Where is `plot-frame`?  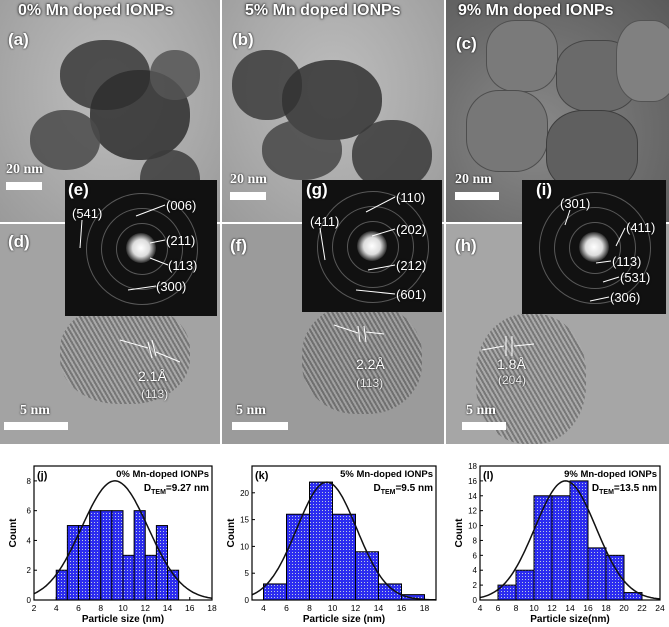
plot-frame is located at coordinates (344, 533).